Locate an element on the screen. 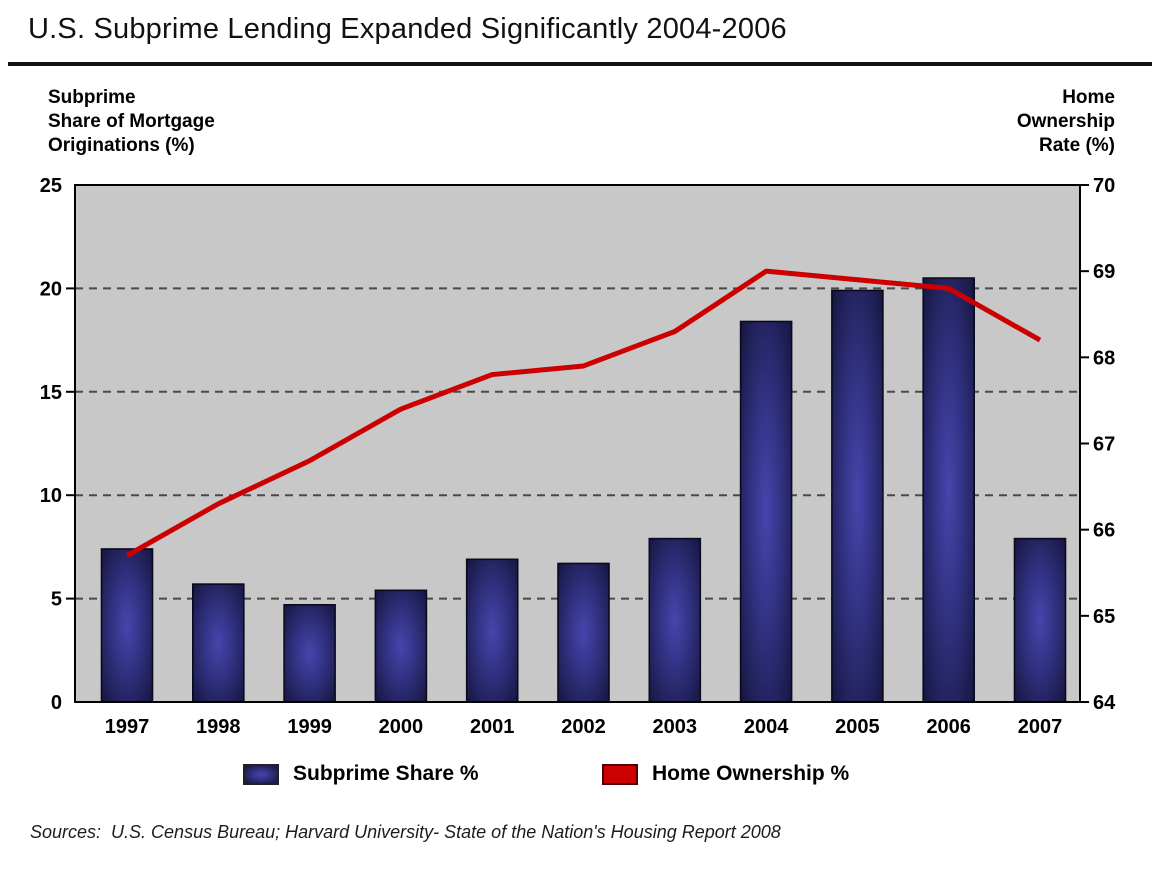 This screenshot has height=870, width=1160. x-tick-label-2003: 2003 is located at coordinates (675, 727).